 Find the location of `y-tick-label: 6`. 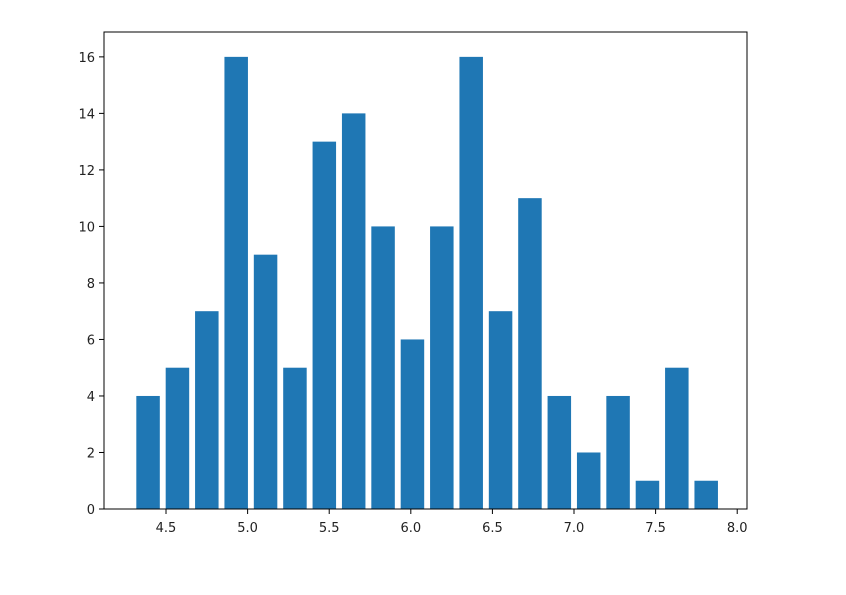

y-tick-label: 6 is located at coordinates (91, 340).